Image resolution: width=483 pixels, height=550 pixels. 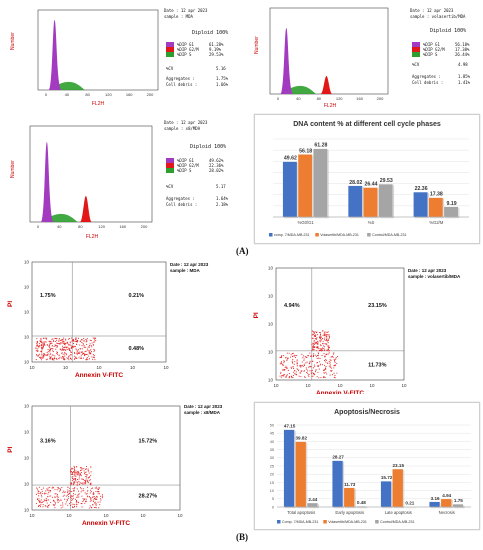 I want to click on y-tick-label: 45, so click(x=272, y=434).